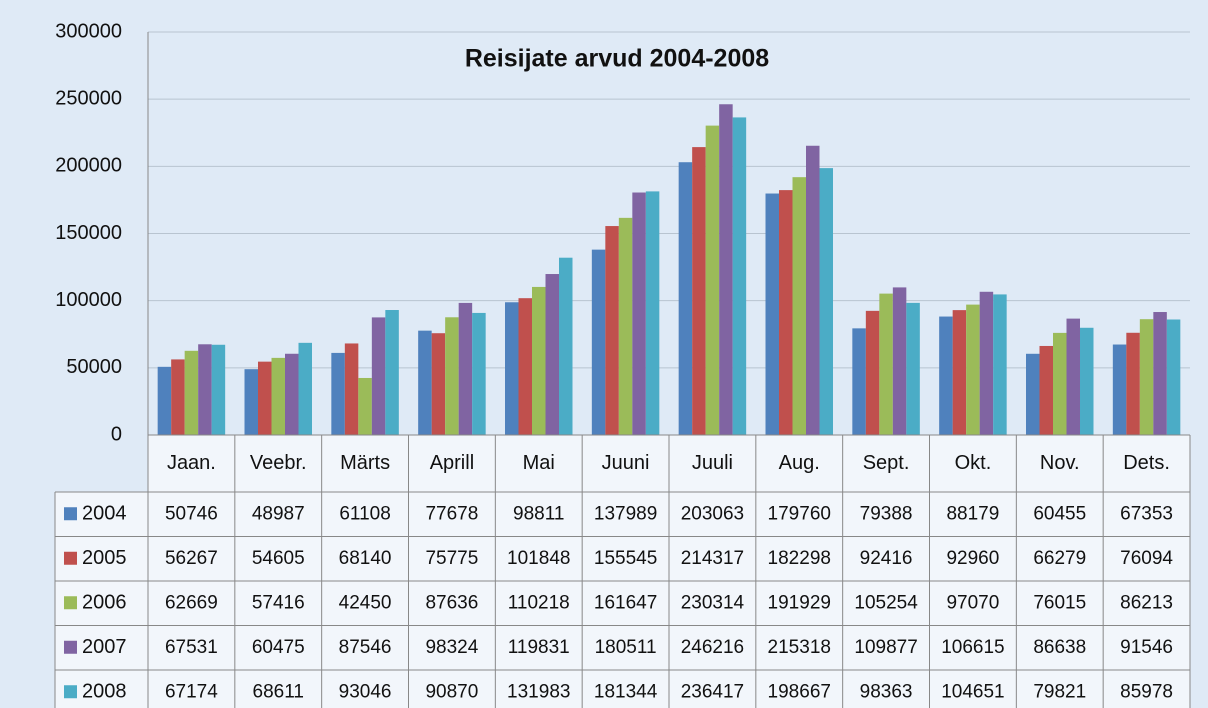  I want to click on table-cell: 67174, so click(191, 691).